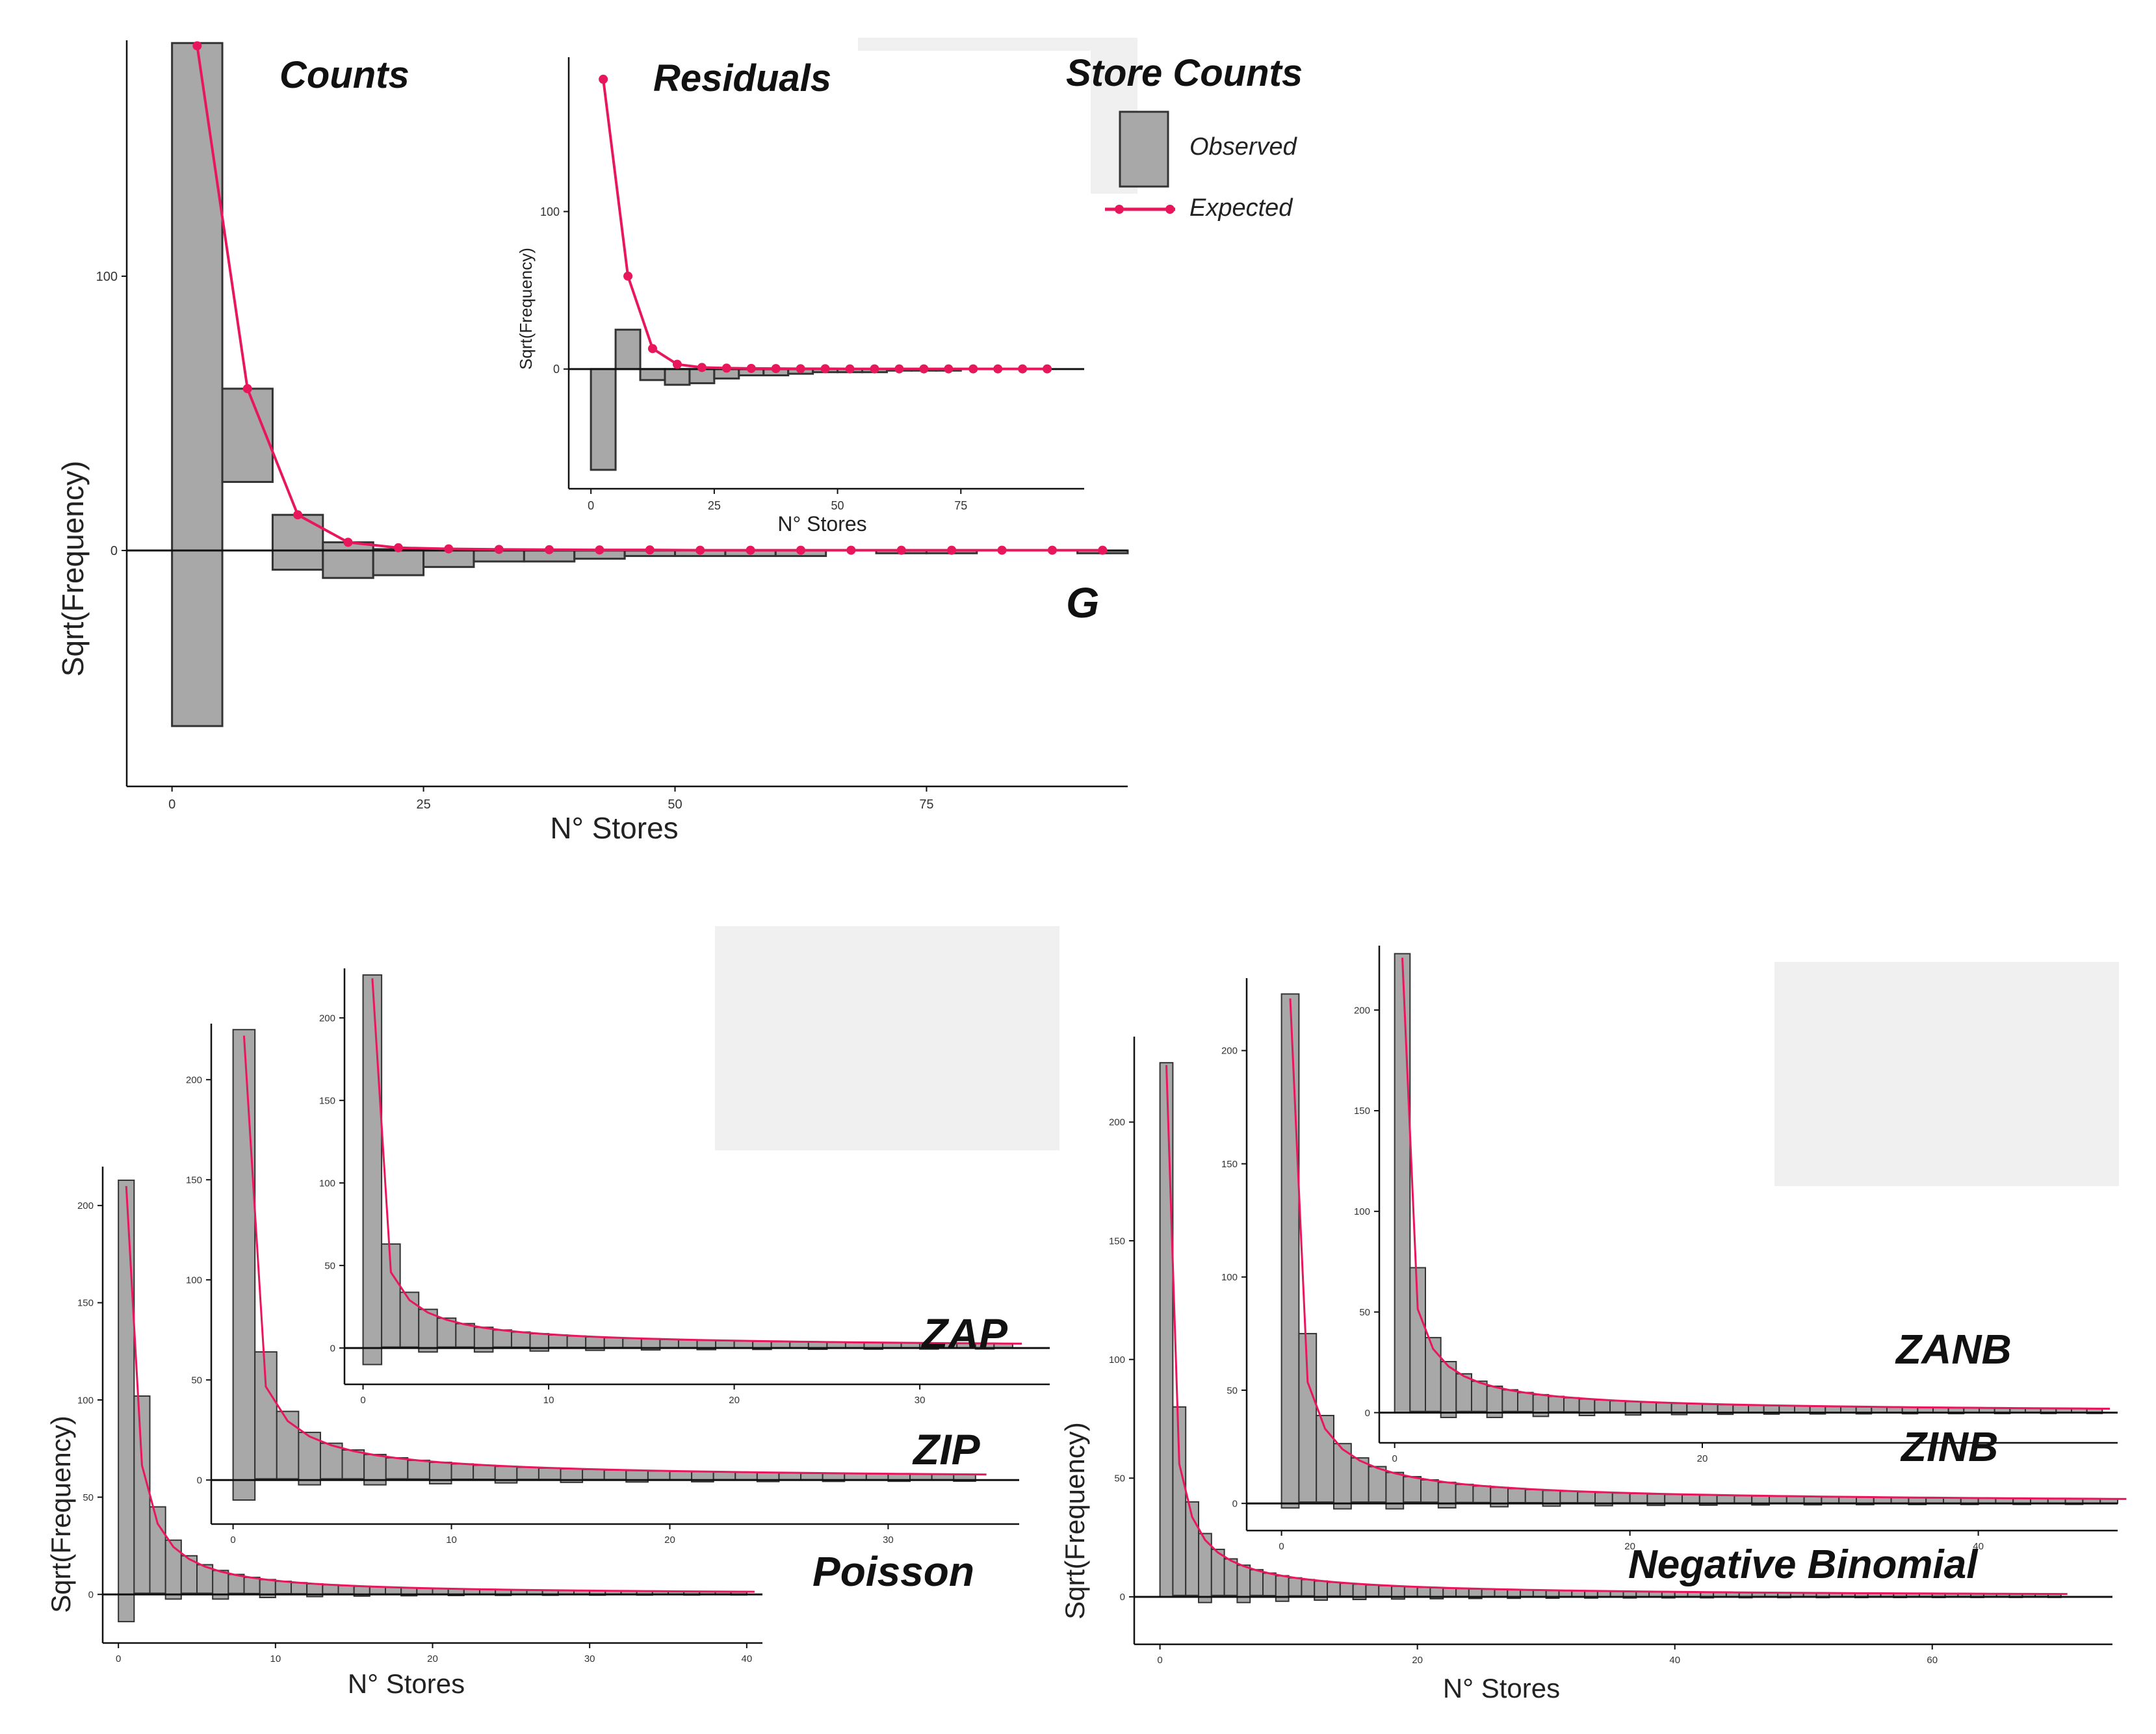 This screenshot has height=1734, width=2156. I want to click on poisson-y-tick-label: 150, so click(85, 1304).